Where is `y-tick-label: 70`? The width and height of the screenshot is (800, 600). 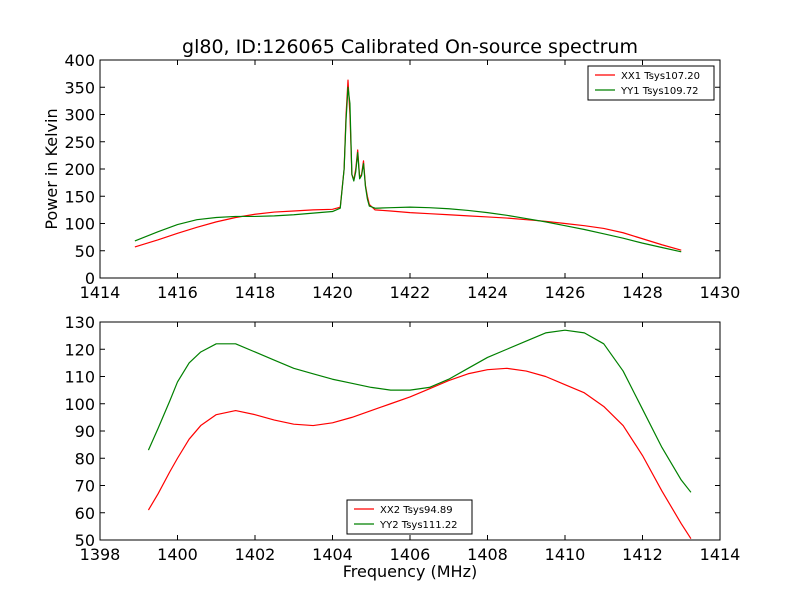
y-tick-label: 70 is located at coordinates (85, 486).